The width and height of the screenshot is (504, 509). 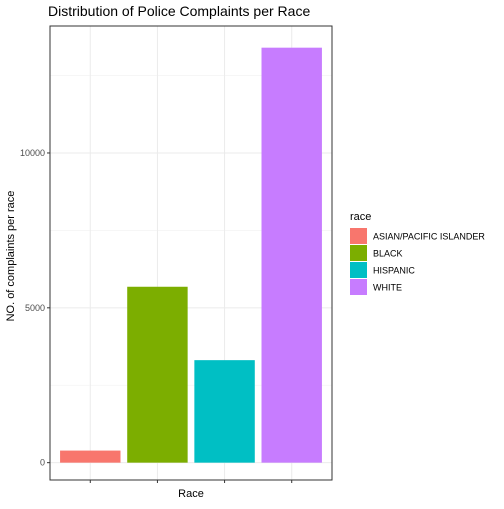 What do you see at coordinates (11, 256) in the screenshot?
I see `y-axis-label: NO. of complaints per race` at bounding box center [11, 256].